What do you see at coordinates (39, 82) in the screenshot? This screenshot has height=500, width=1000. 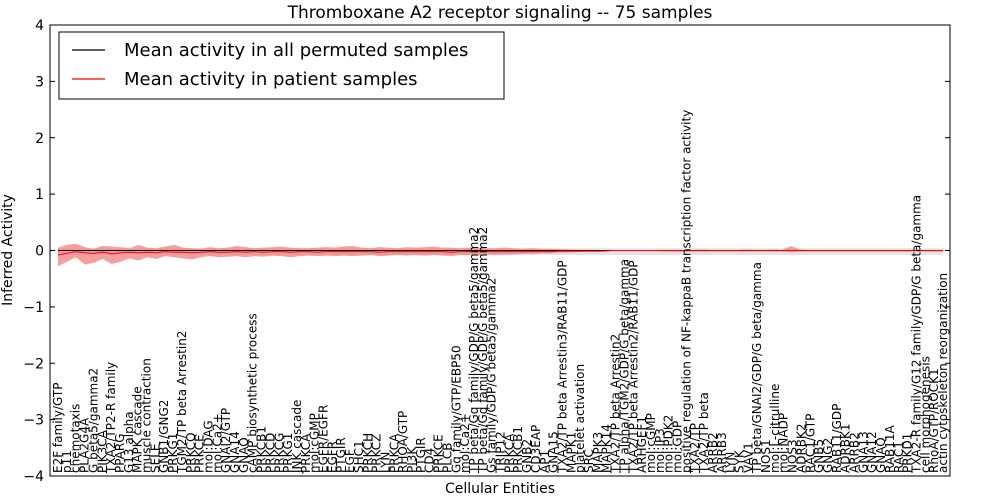 I see `y-tick-label: 3` at bounding box center [39, 82].